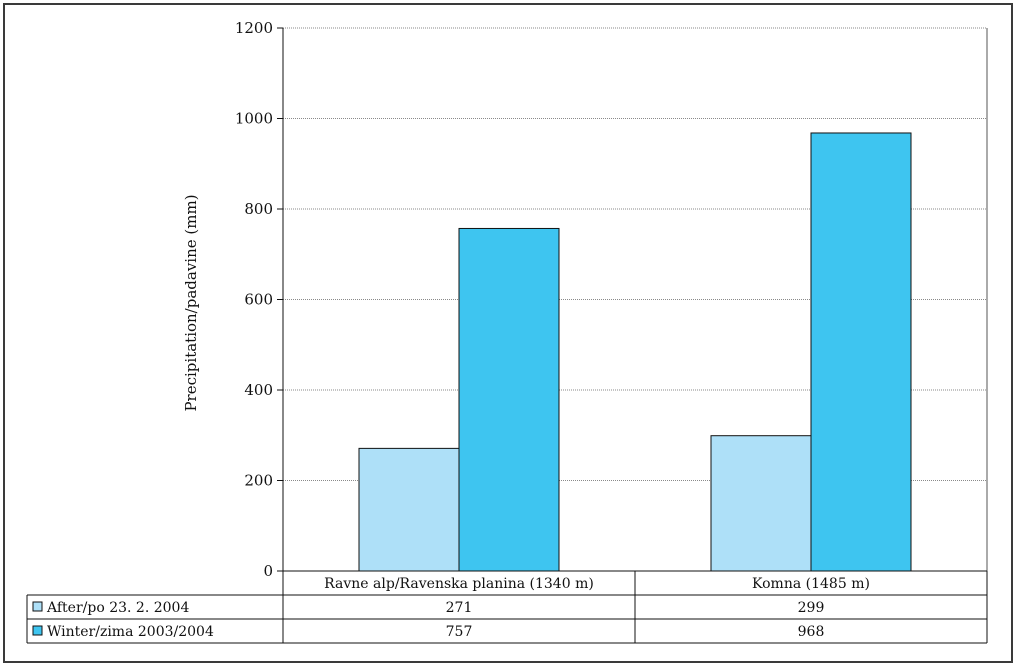 The width and height of the screenshot is (1018, 668). I want to click on legend-label: After/po 23. 2. 2004, so click(117, 608).